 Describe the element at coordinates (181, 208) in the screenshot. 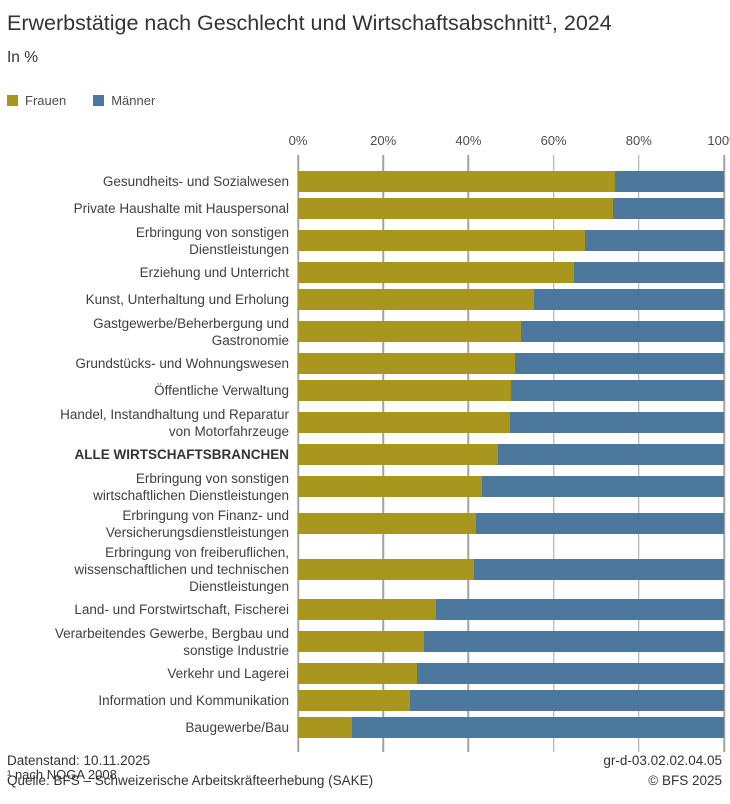

I see `category-label: Private Haushalte mit Hauspersonal` at that location.